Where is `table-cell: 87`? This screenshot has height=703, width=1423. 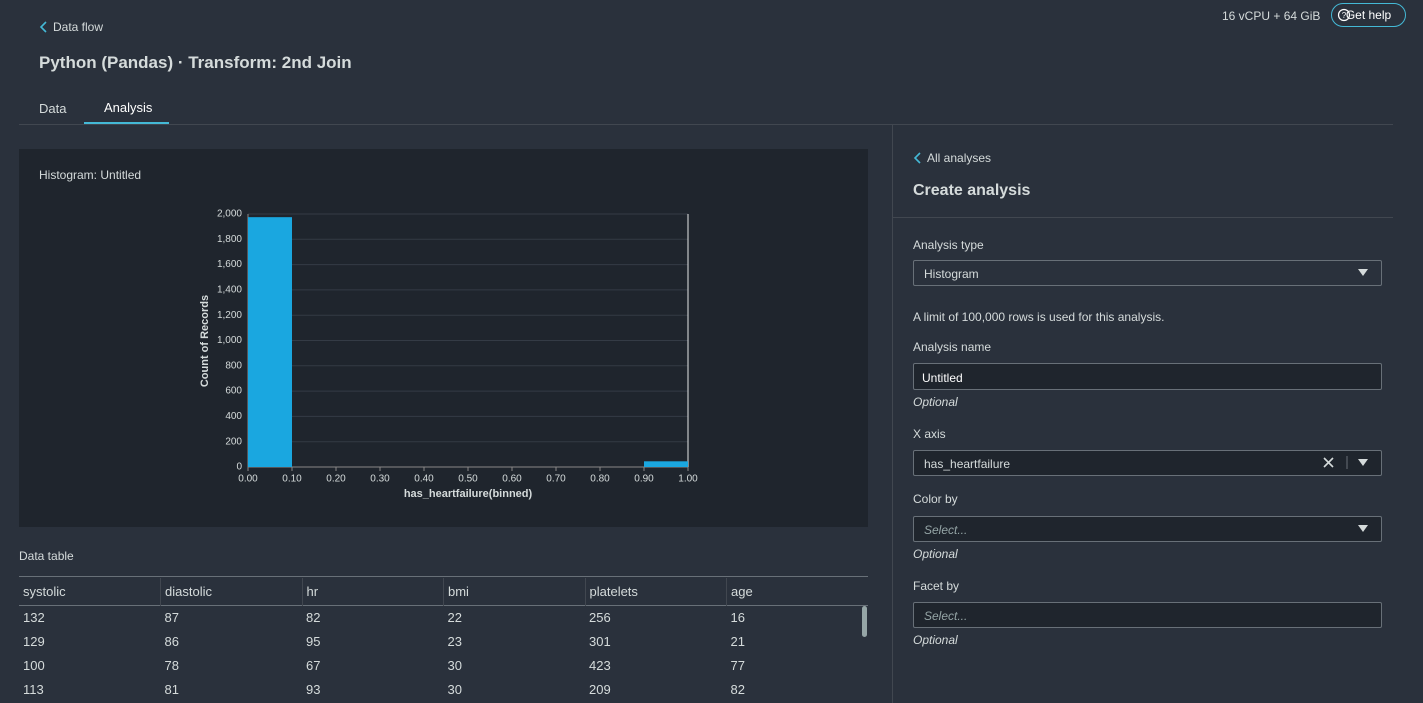 table-cell: 87 is located at coordinates (171, 617).